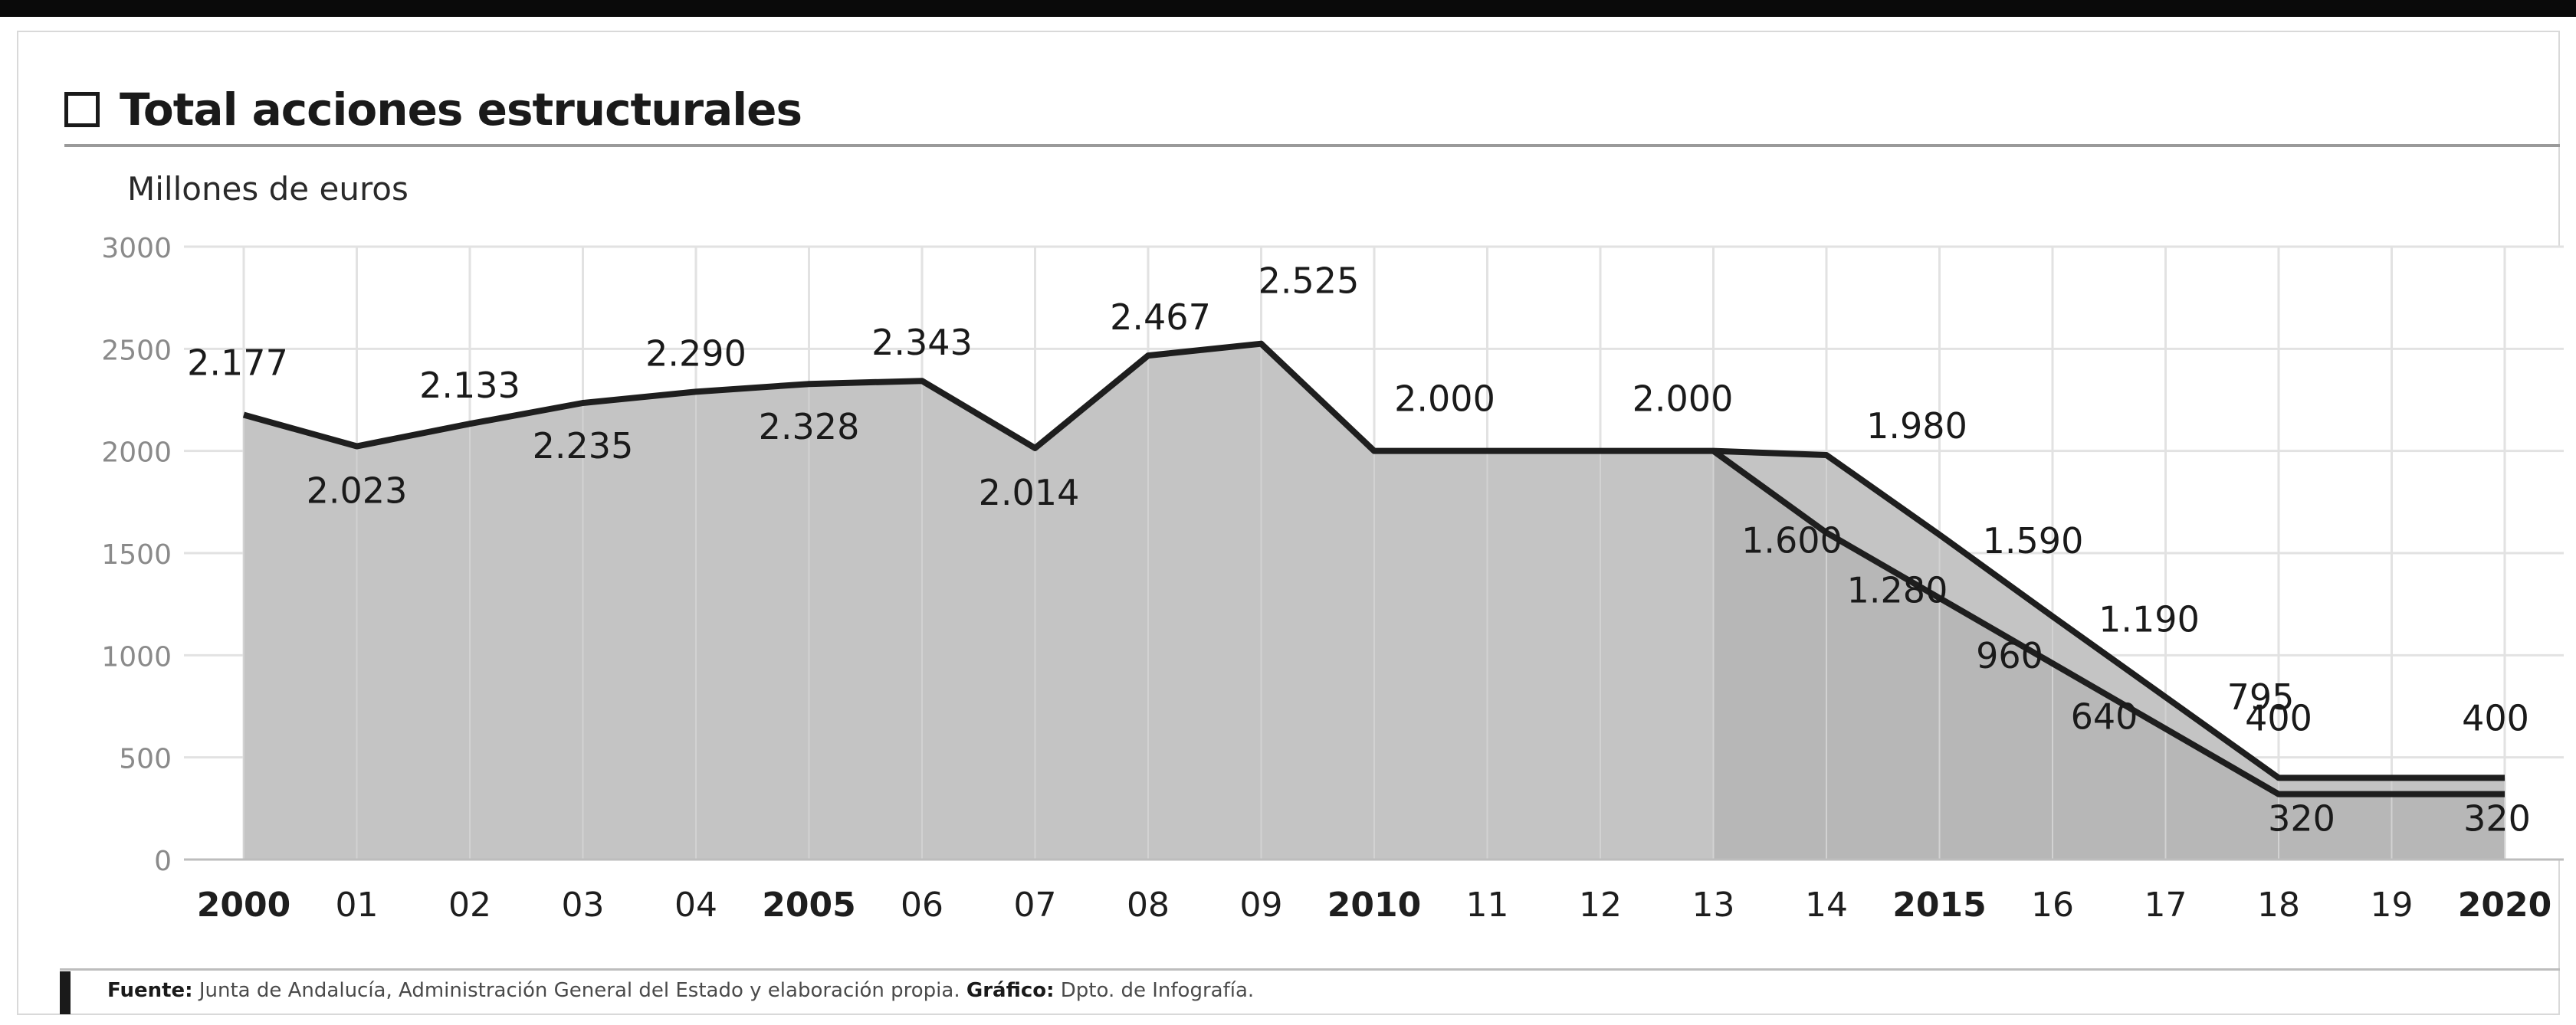  Describe the element at coordinates (1374, 905) in the screenshot. I see `x-tick-label: 2010` at that location.